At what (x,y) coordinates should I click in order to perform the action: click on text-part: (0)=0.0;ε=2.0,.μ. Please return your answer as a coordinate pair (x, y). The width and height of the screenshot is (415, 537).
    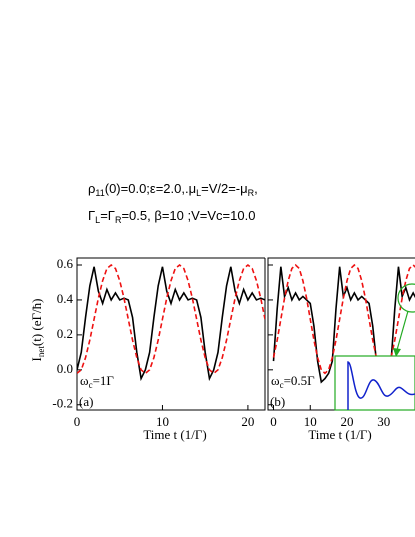
    Looking at the image, I should click on (150, 188).